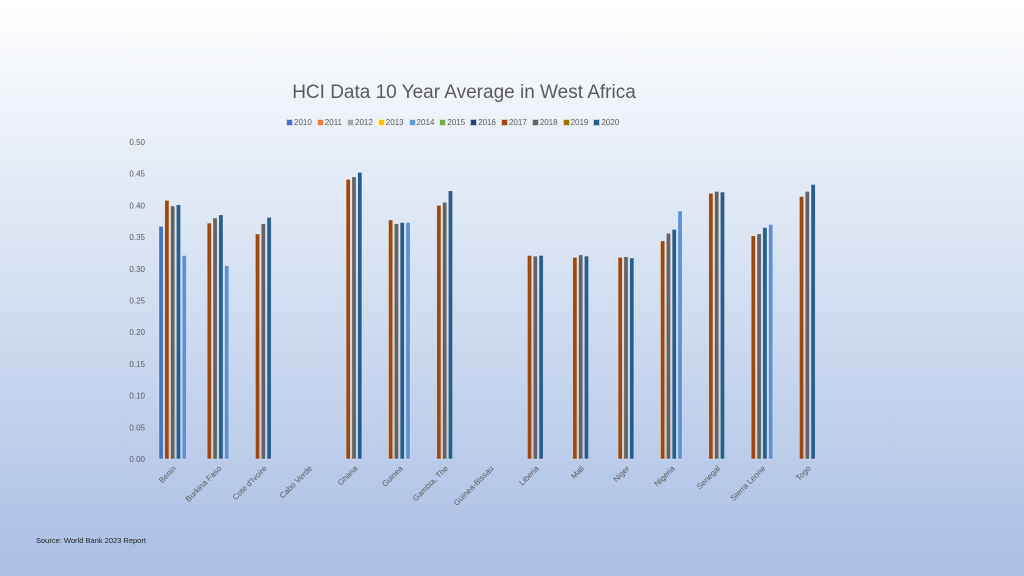 This screenshot has height=576, width=1024. Describe the element at coordinates (711, 326) in the screenshot. I see `bar-2017-senegal` at that location.